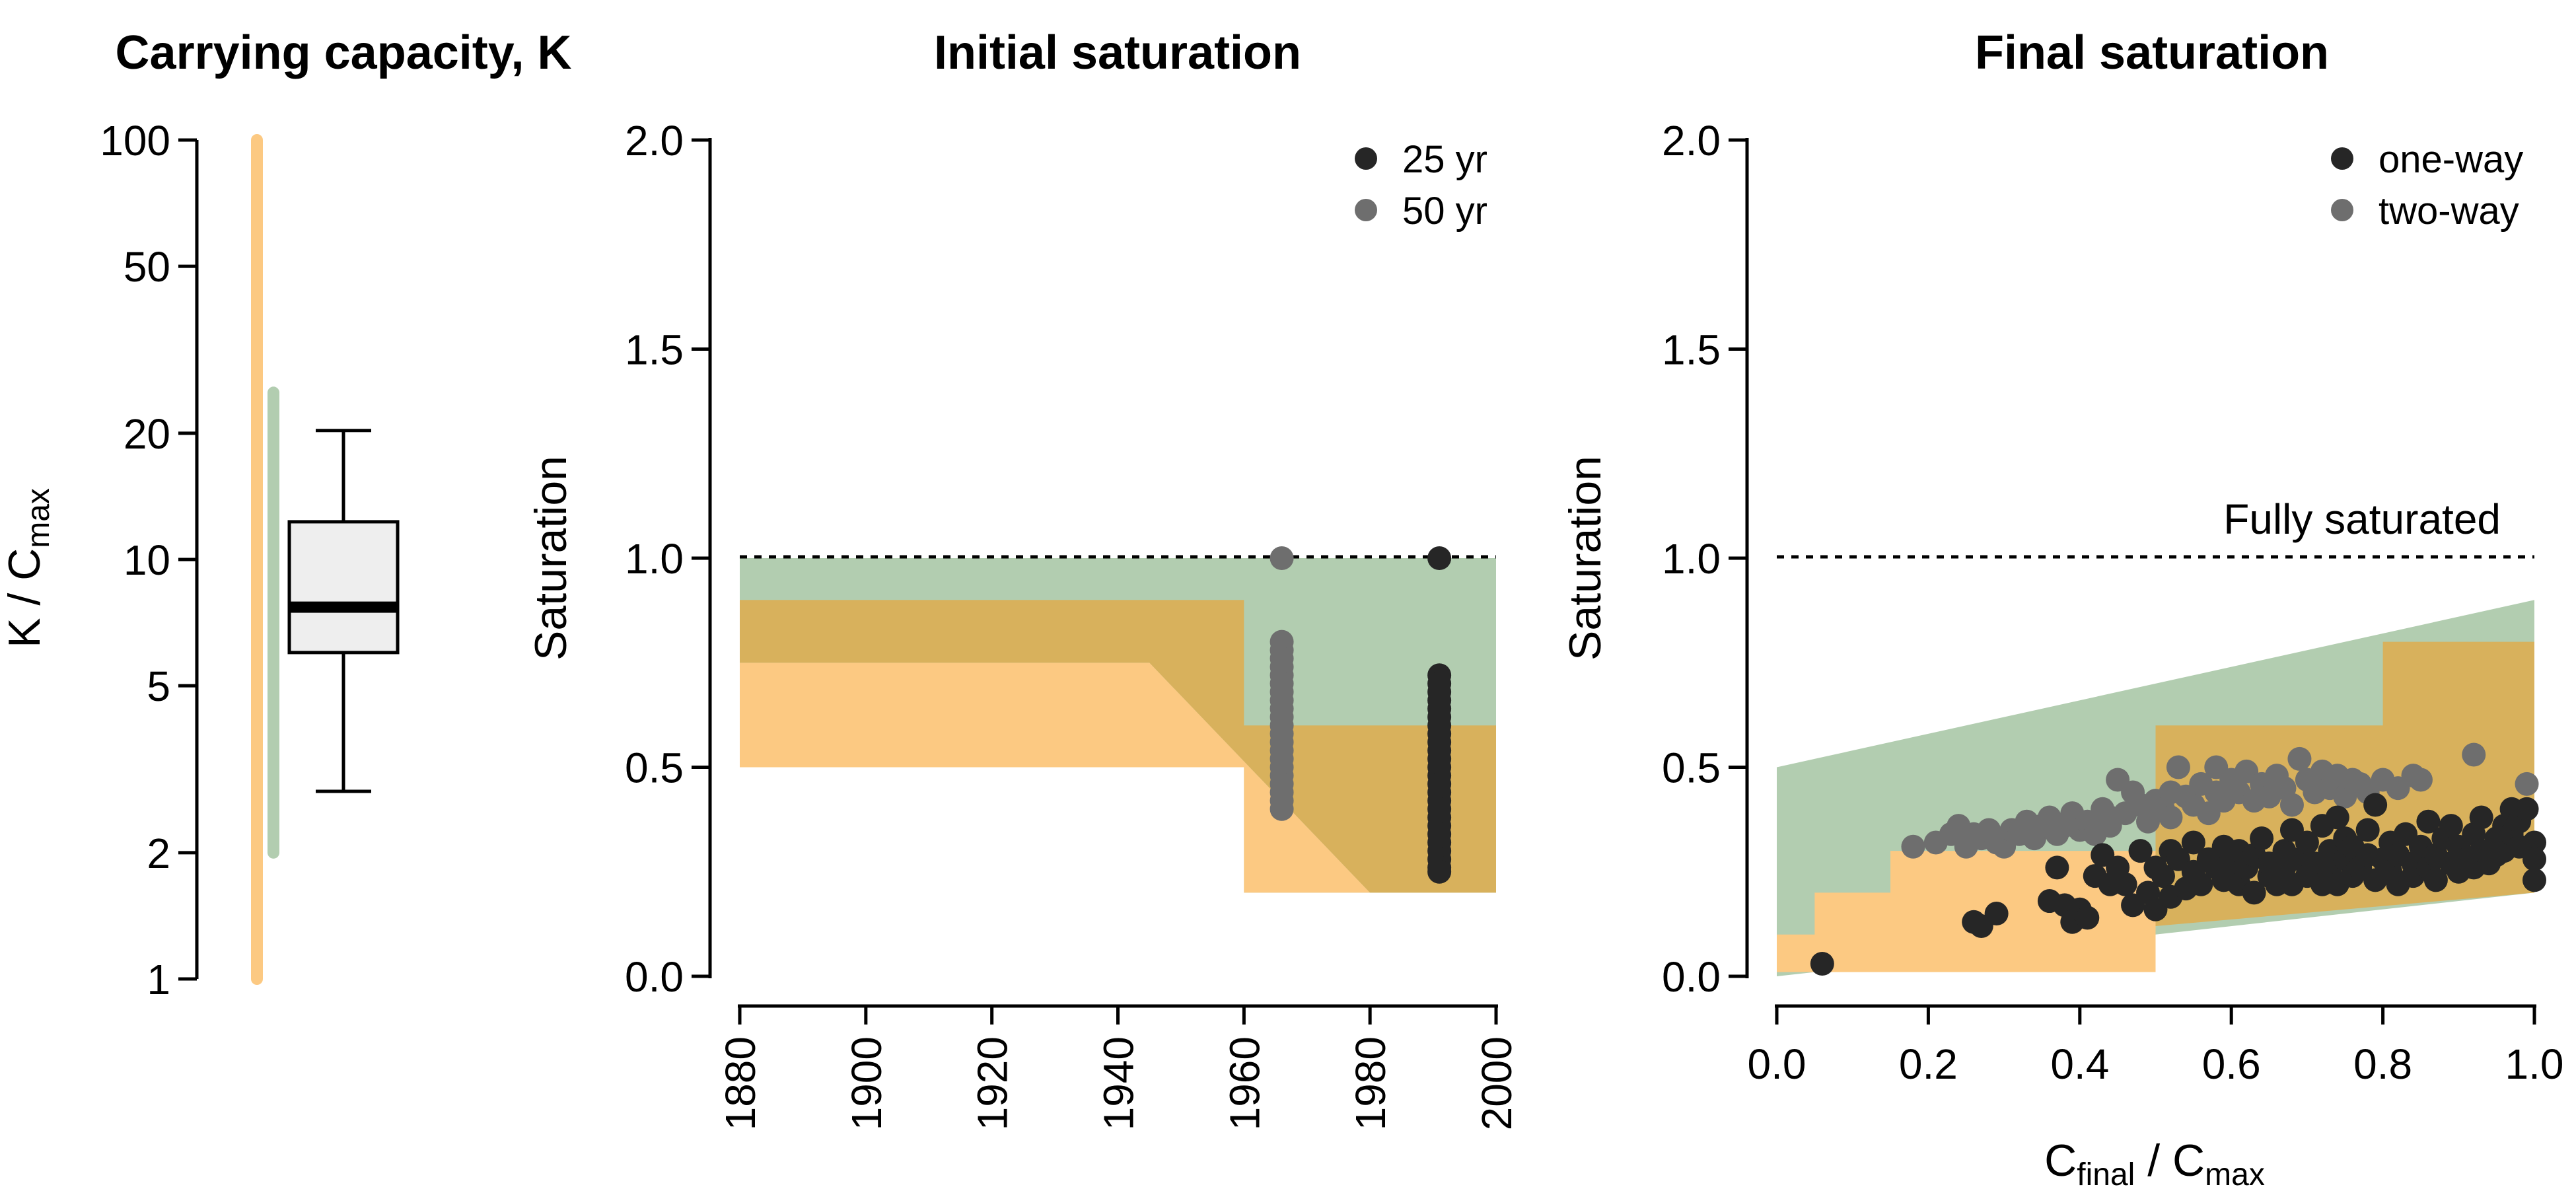  Describe the element at coordinates (2152, 52) in the screenshot. I see `final-title: Final saturation` at that location.